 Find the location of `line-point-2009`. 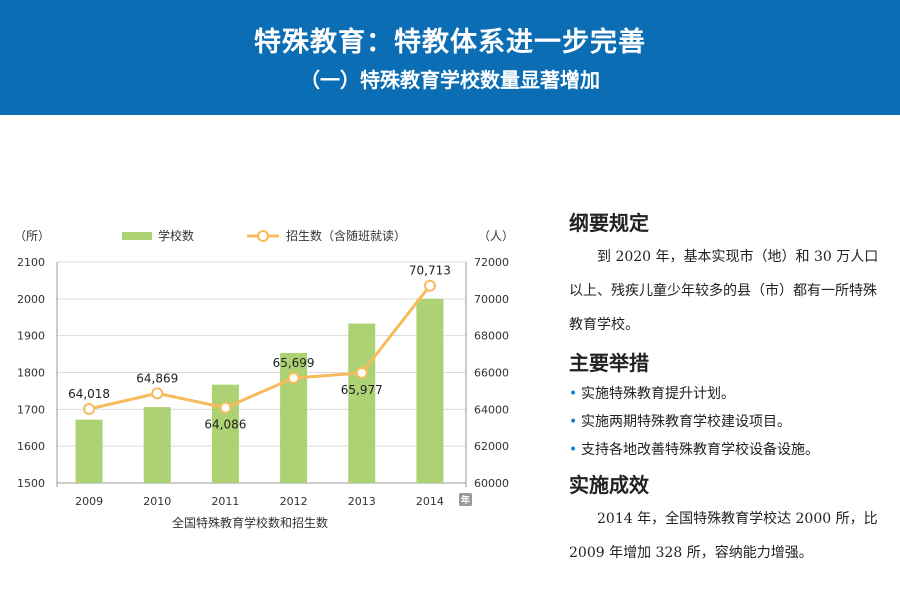

line-point-2009 is located at coordinates (89, 409).